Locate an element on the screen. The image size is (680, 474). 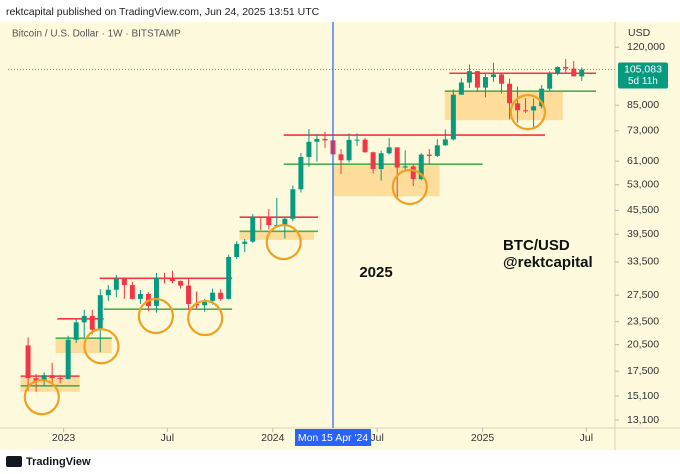
y-tick-label: 23,500 is located at coordinates (643, 321).